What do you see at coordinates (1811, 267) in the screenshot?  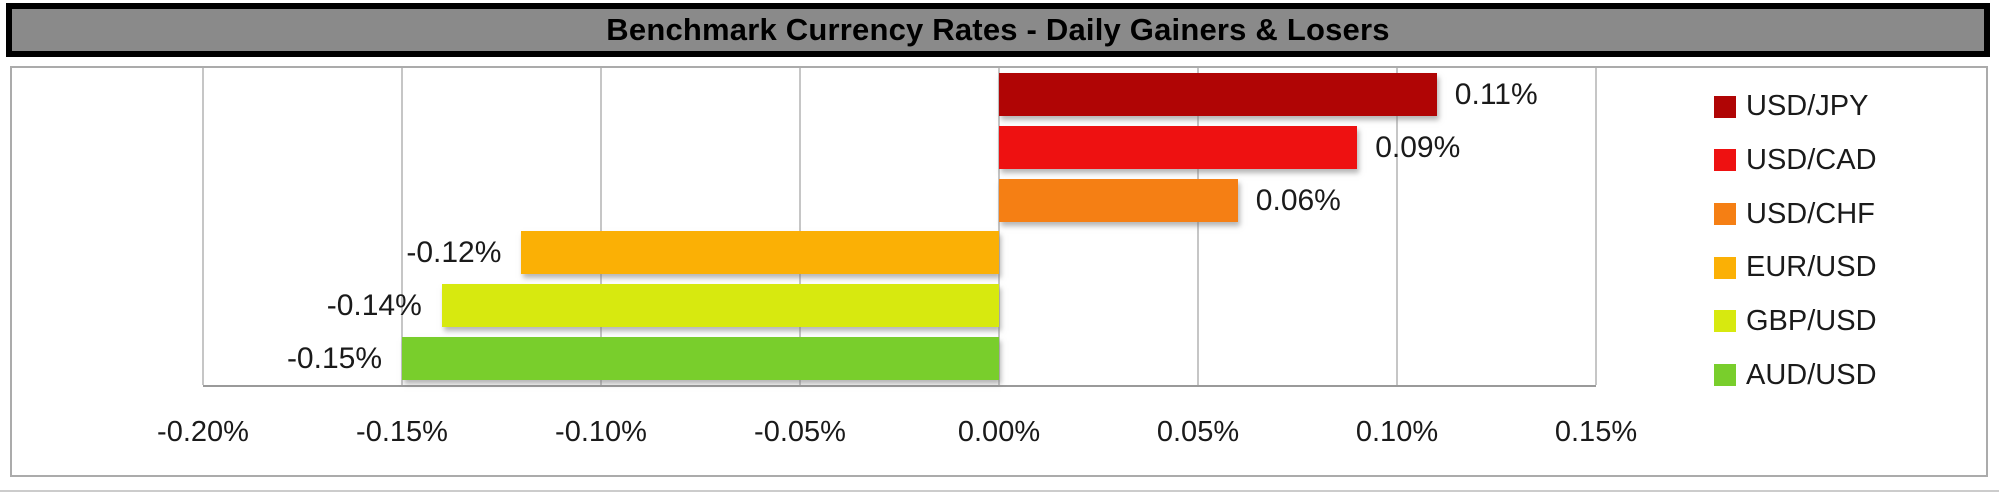 I see `legend-label: EUR/USD` at bounding box center [1811, 267].